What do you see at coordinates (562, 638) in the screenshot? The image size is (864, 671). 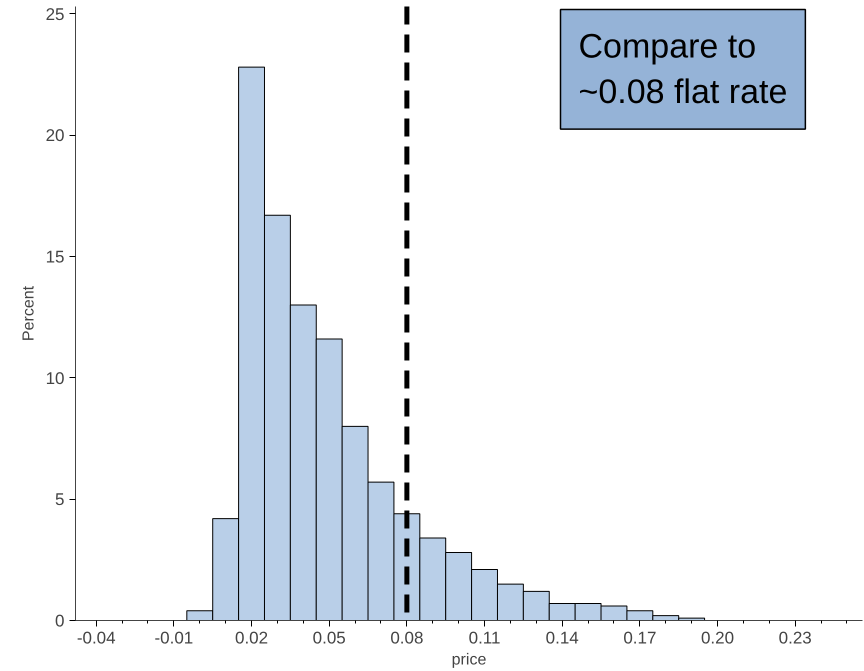 I see `x-tick-label: 0.14` at bounding box center [562, 638].